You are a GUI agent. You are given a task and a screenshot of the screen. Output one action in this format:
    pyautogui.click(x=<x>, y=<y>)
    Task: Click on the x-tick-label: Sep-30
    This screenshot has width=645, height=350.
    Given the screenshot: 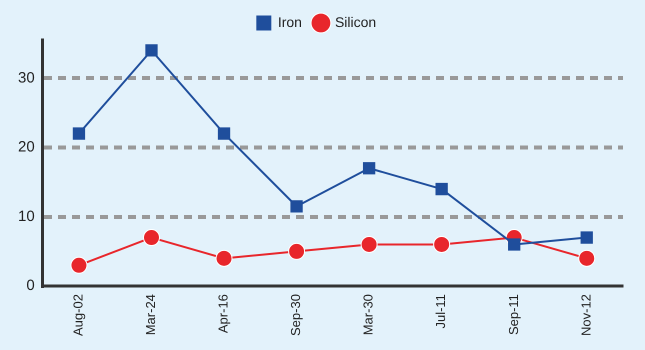 What is the action you would take?
    pyautogui.click(x=296, y=315)
    